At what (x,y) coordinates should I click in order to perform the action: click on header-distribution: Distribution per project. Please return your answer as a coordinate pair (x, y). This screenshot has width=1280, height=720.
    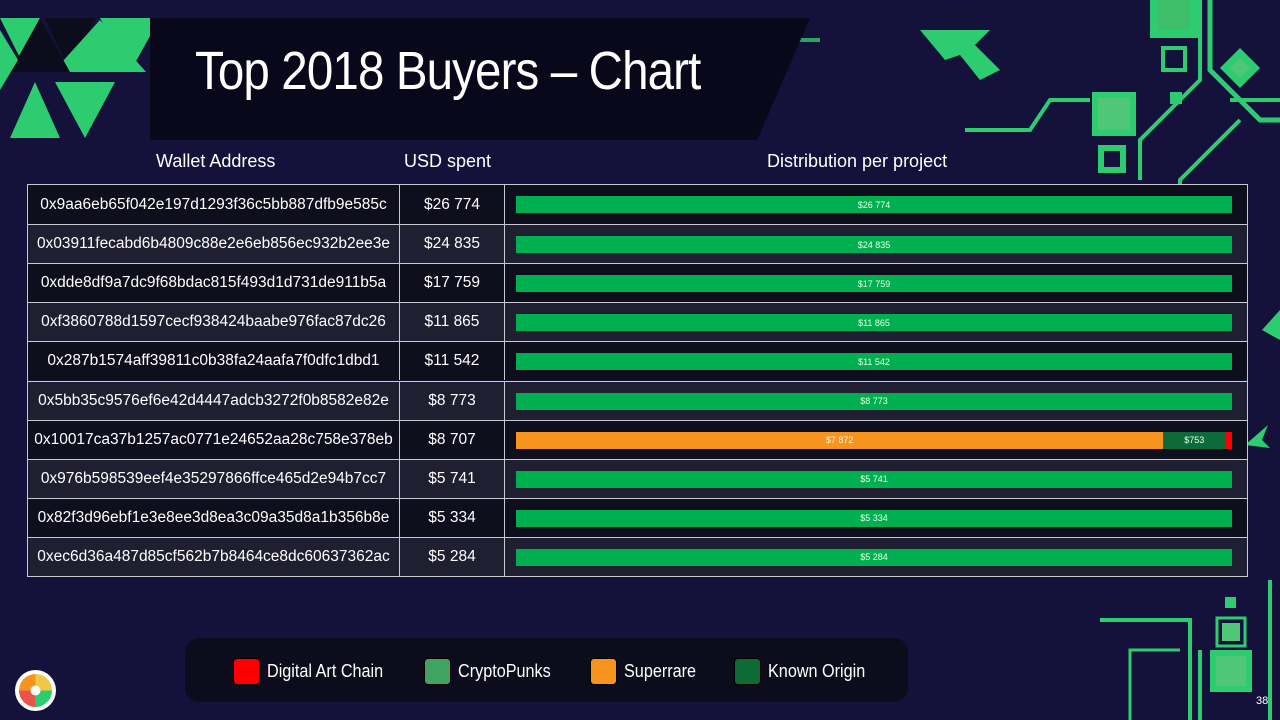
    Looking at the image, I should click on (857, 161).